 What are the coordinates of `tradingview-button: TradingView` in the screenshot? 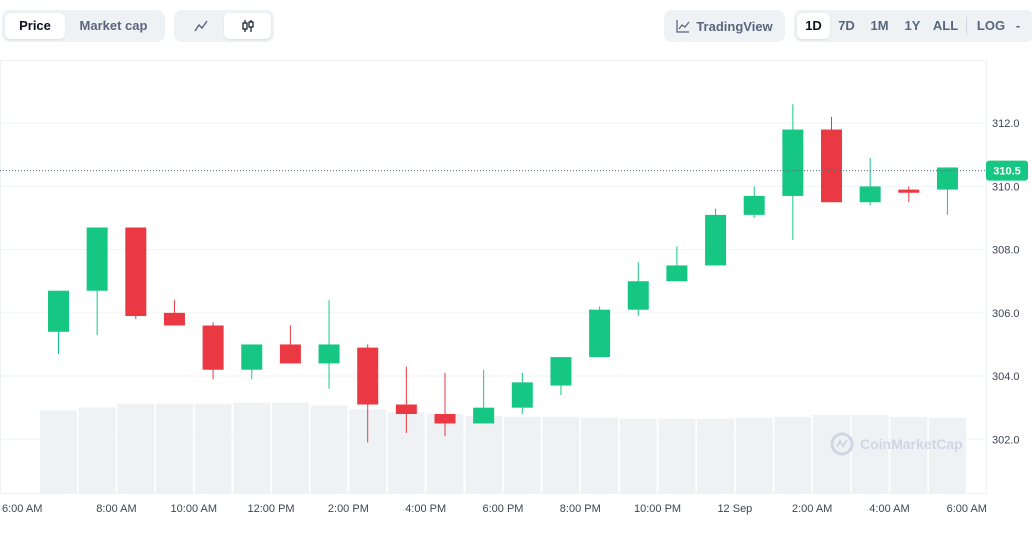 It's located at (724, 26).